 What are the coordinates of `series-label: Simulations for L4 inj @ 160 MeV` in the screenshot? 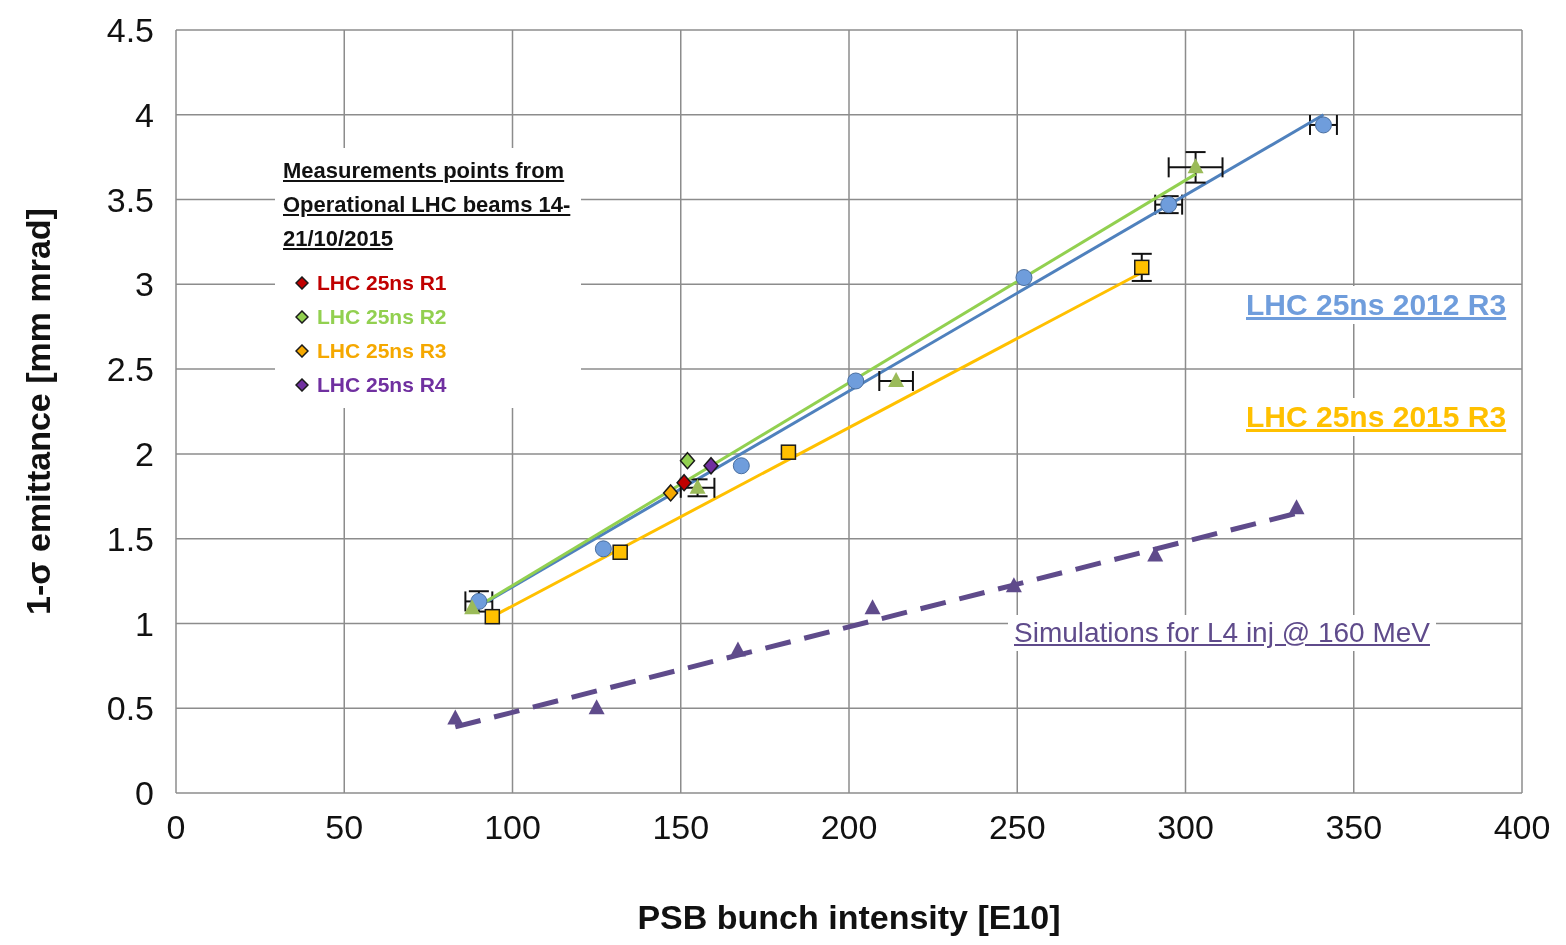 It's located at (1222, 633).